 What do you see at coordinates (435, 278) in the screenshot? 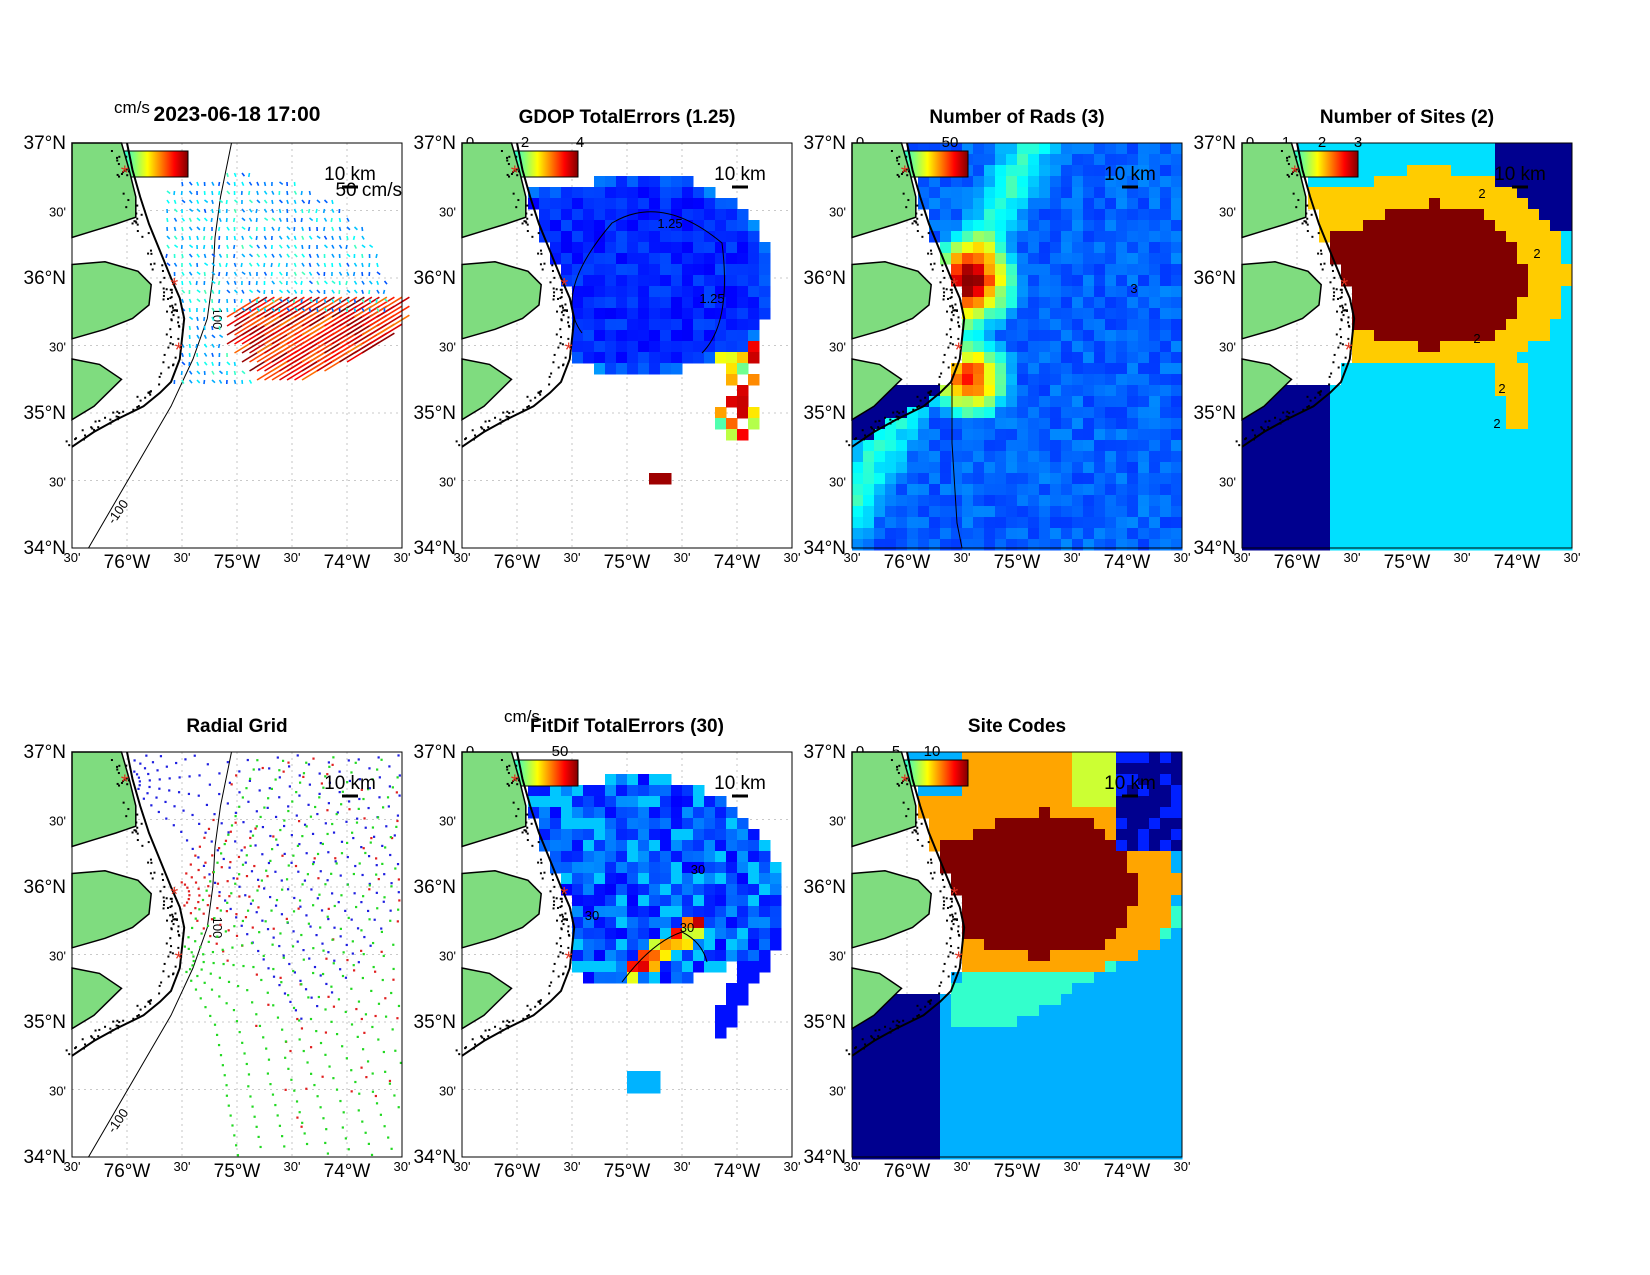
I see `lat-tick-label: 36°N` at bounding box center [435, 278].